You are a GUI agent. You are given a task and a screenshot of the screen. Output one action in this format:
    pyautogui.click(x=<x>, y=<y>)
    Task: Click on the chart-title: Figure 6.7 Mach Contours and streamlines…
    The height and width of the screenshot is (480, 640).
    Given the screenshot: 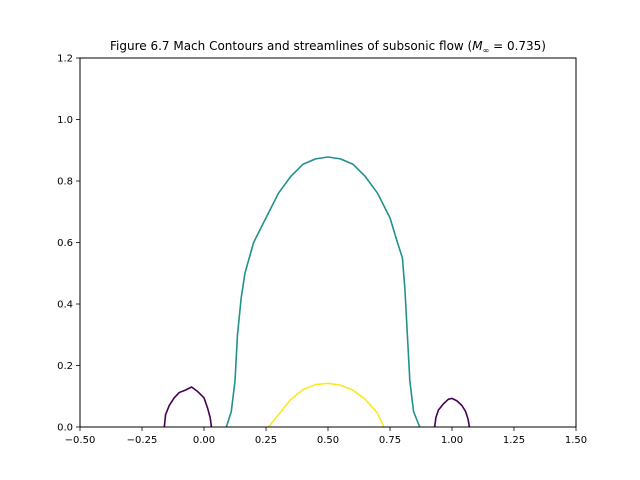 What is the action you would take?
    pyautogui.click(x=328, y=47)
    